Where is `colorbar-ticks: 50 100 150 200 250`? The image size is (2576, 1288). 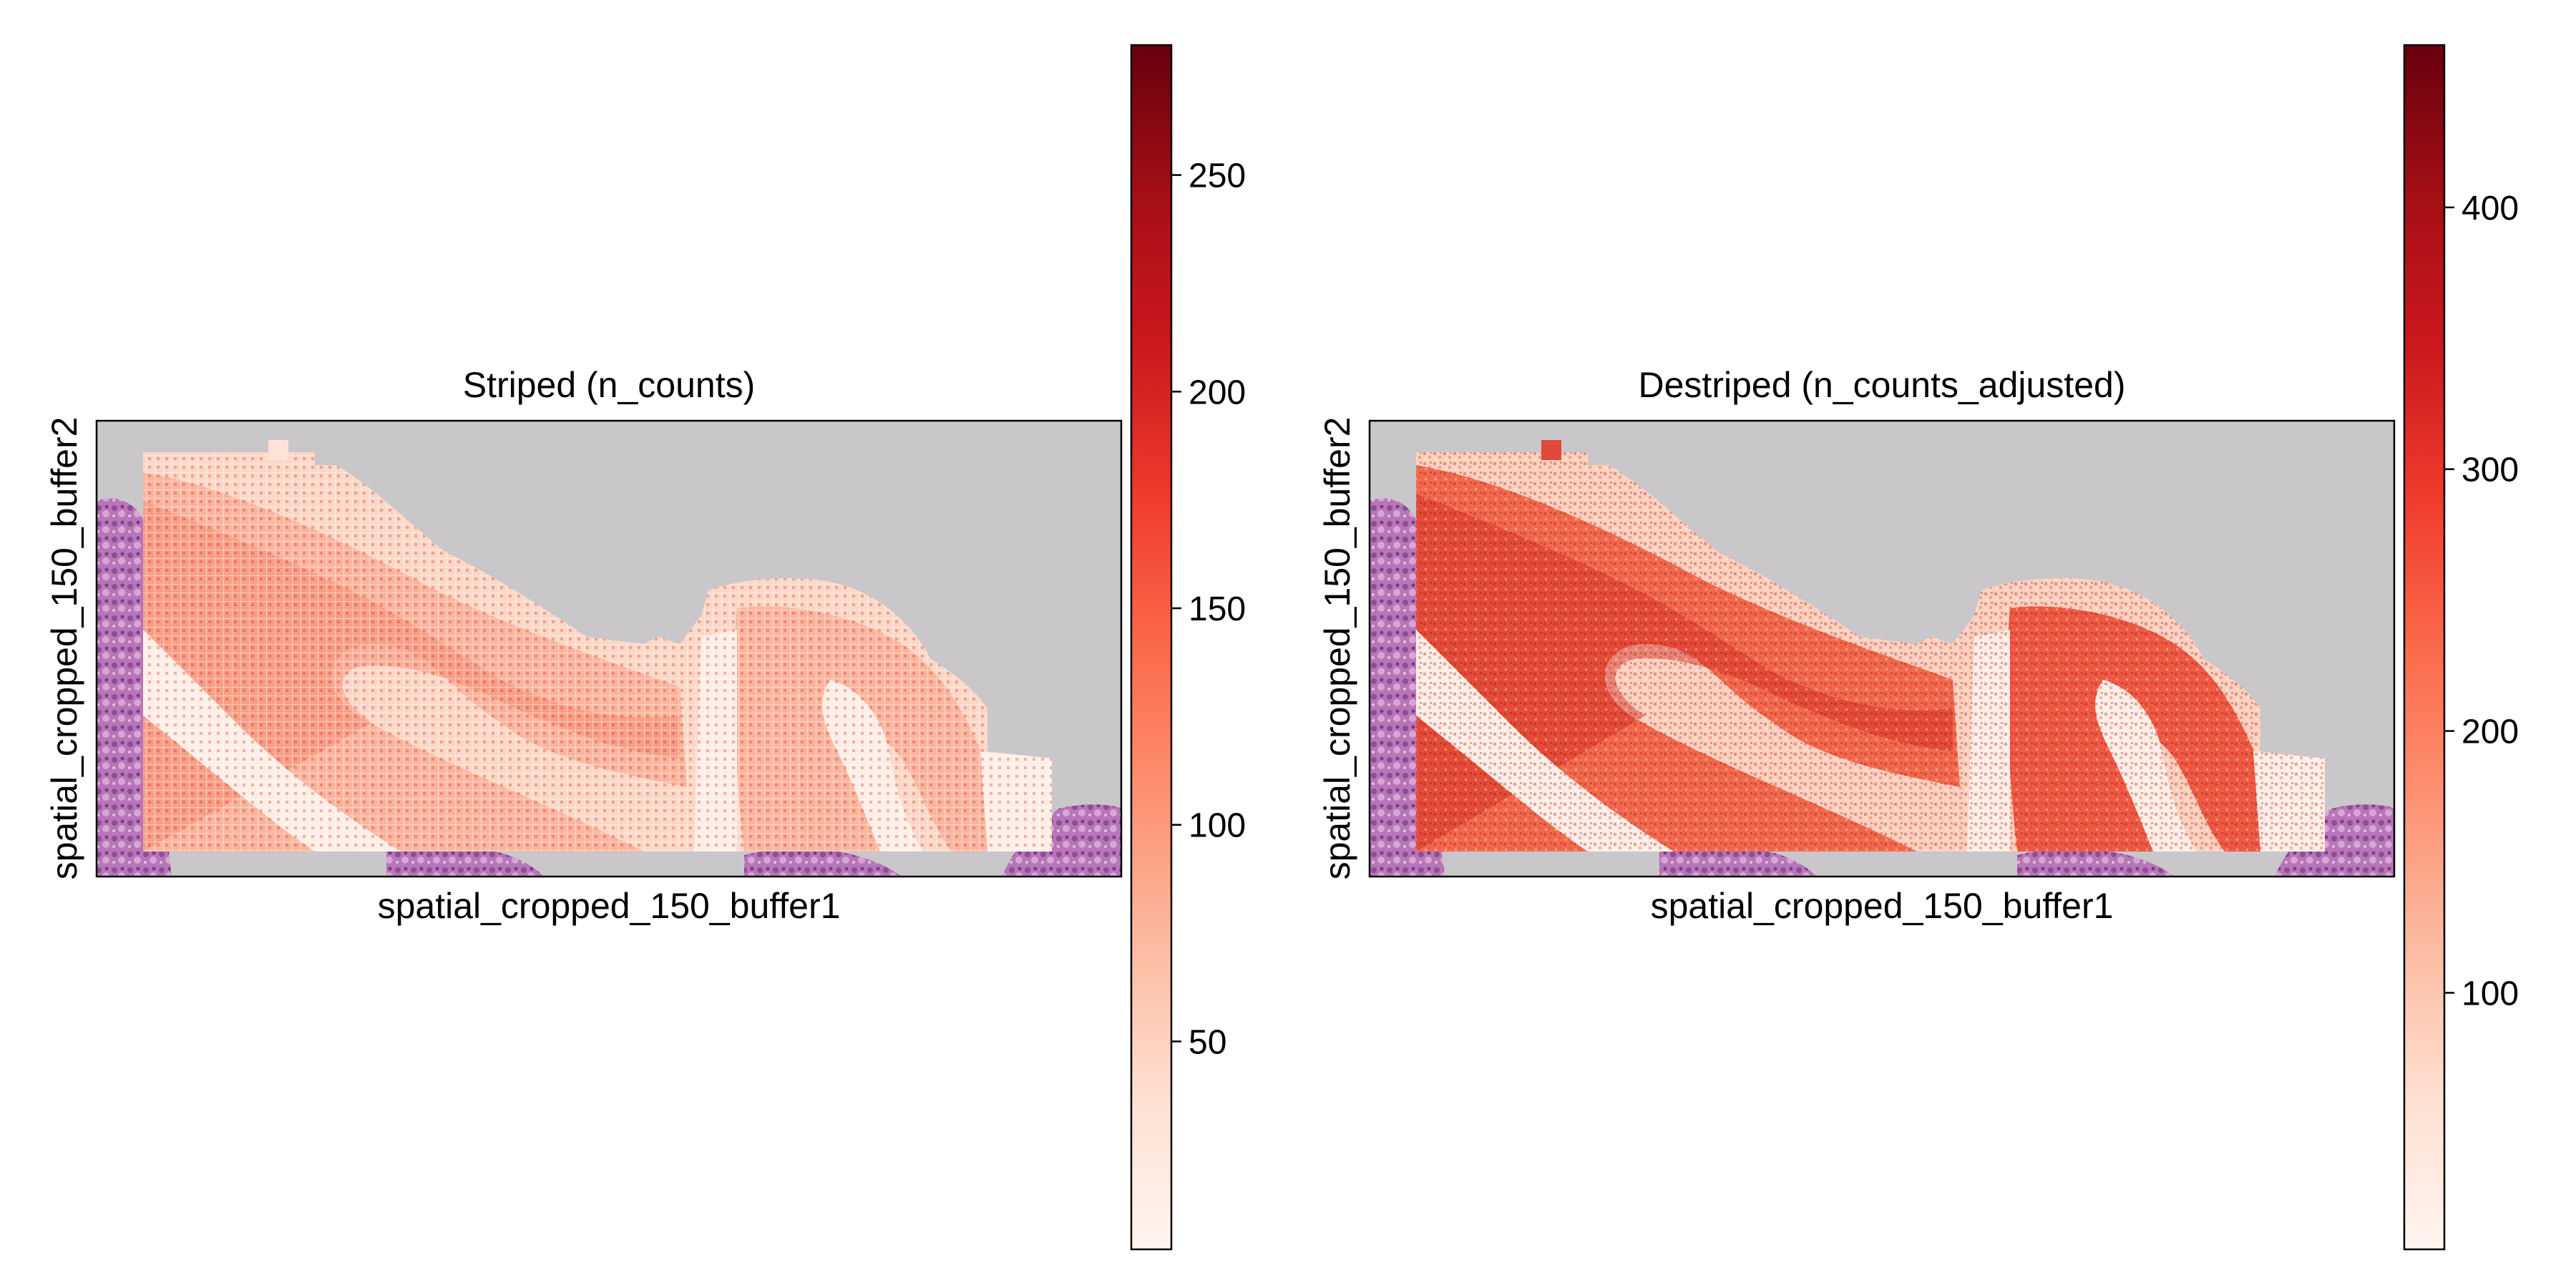
colorbar-ticks: 50 100 150 200 250 is located at coordinates (1208, 609).